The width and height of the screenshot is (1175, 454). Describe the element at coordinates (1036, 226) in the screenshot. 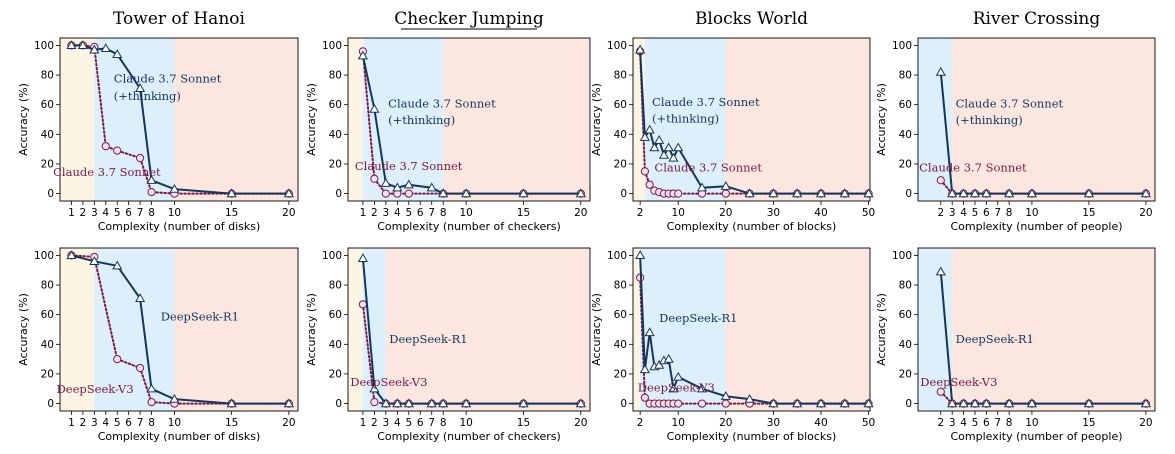

I see `x-axis-label: Complexity (number of people)` at that location.